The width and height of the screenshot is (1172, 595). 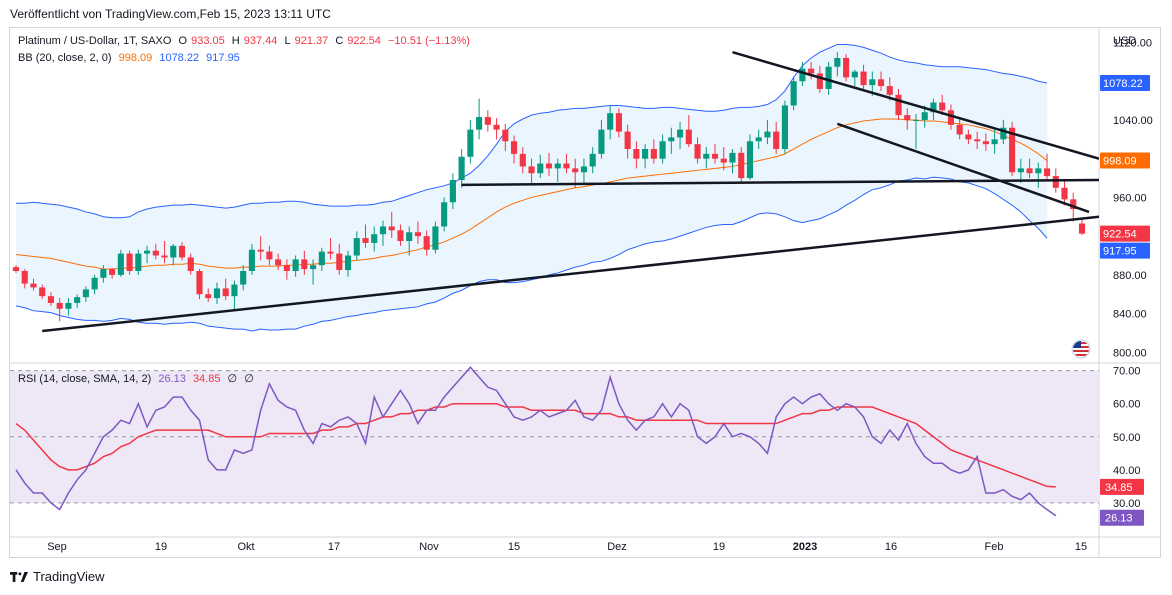 I want to click on flag-icon, so click(x=1081, y=349).